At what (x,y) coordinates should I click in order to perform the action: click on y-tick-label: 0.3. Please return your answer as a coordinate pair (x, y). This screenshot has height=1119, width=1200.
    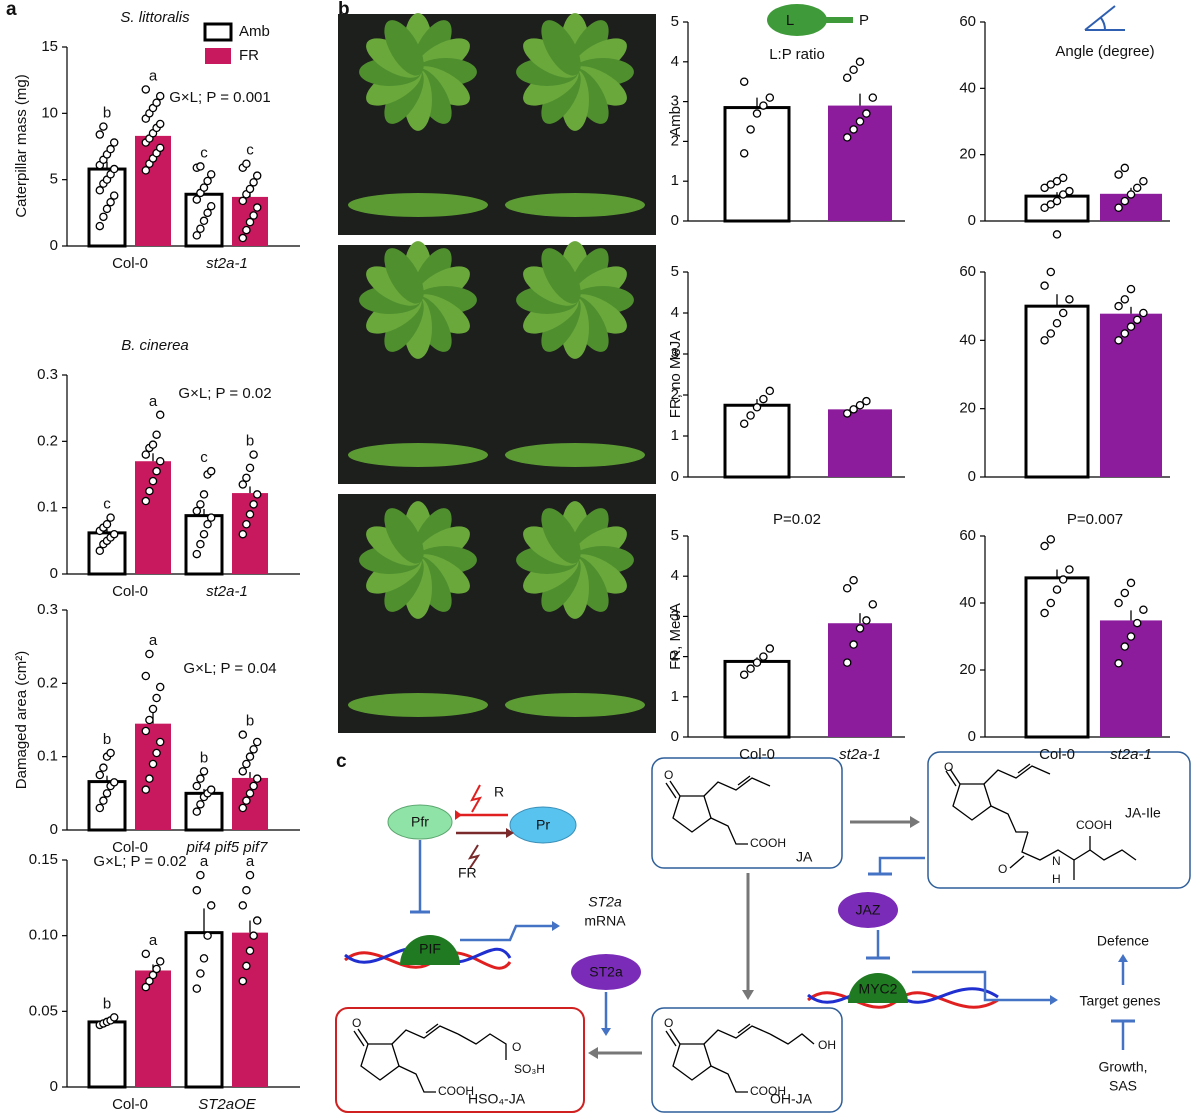
    Looking at the image, I should click on (47, 609).